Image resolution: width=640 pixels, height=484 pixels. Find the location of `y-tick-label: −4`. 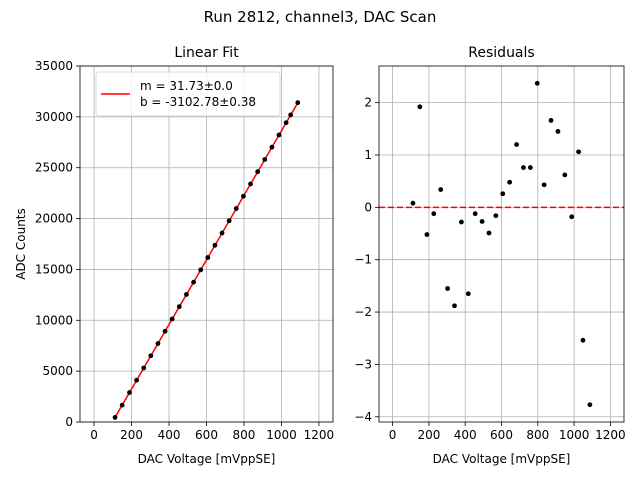

y-tick-label: −4 is located at coordinates (363, 417).